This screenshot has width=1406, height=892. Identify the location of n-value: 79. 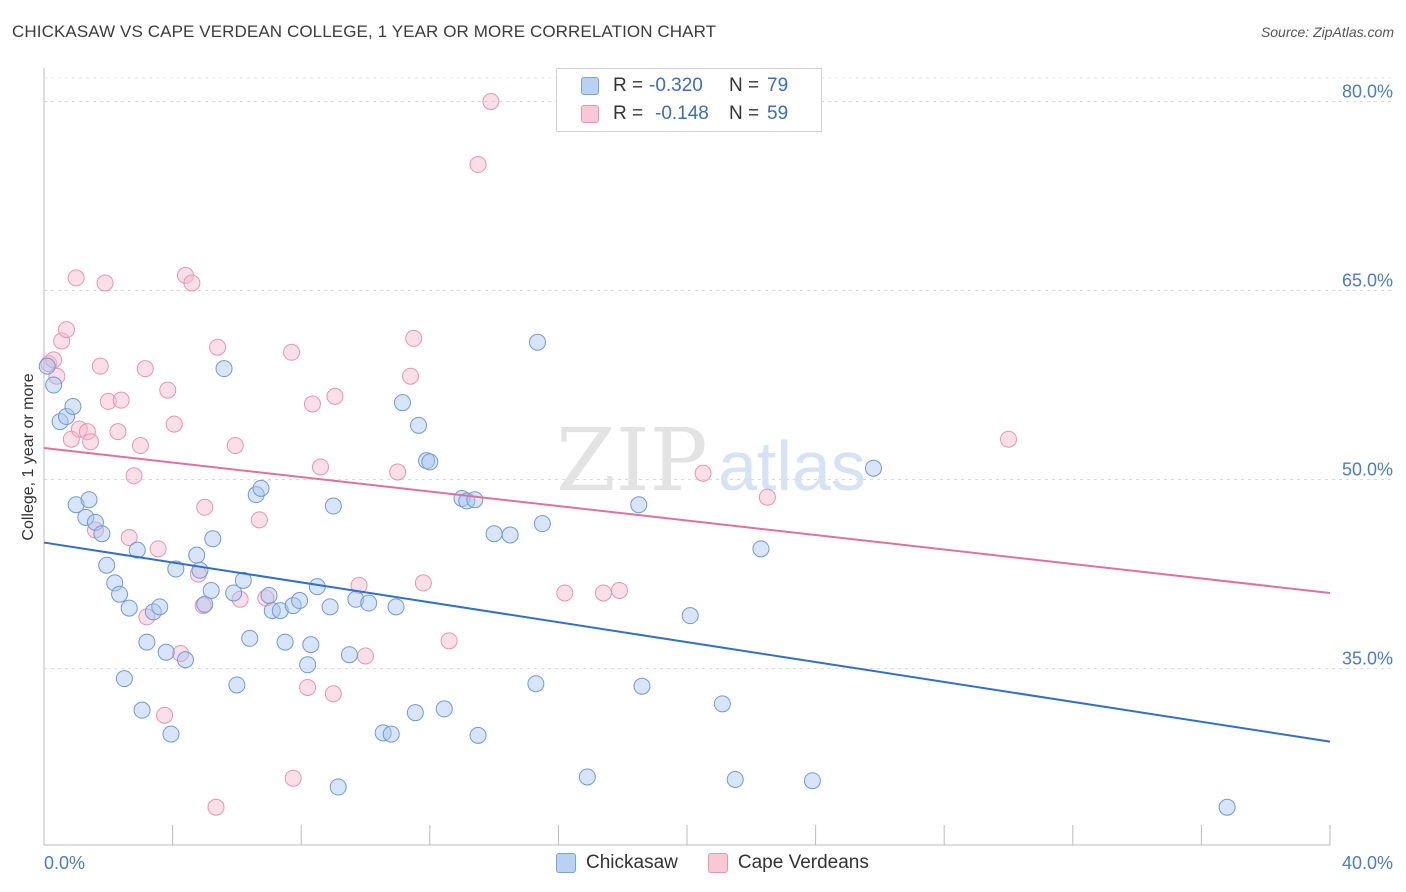
(778, 85).